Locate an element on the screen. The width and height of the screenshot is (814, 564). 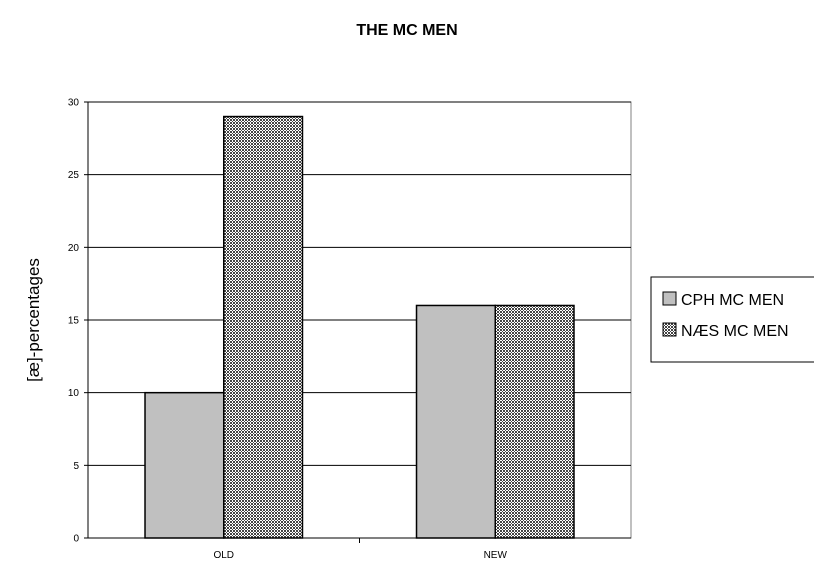
y-axis-label: [æ]-percentages is located at coordinates (33, 320).